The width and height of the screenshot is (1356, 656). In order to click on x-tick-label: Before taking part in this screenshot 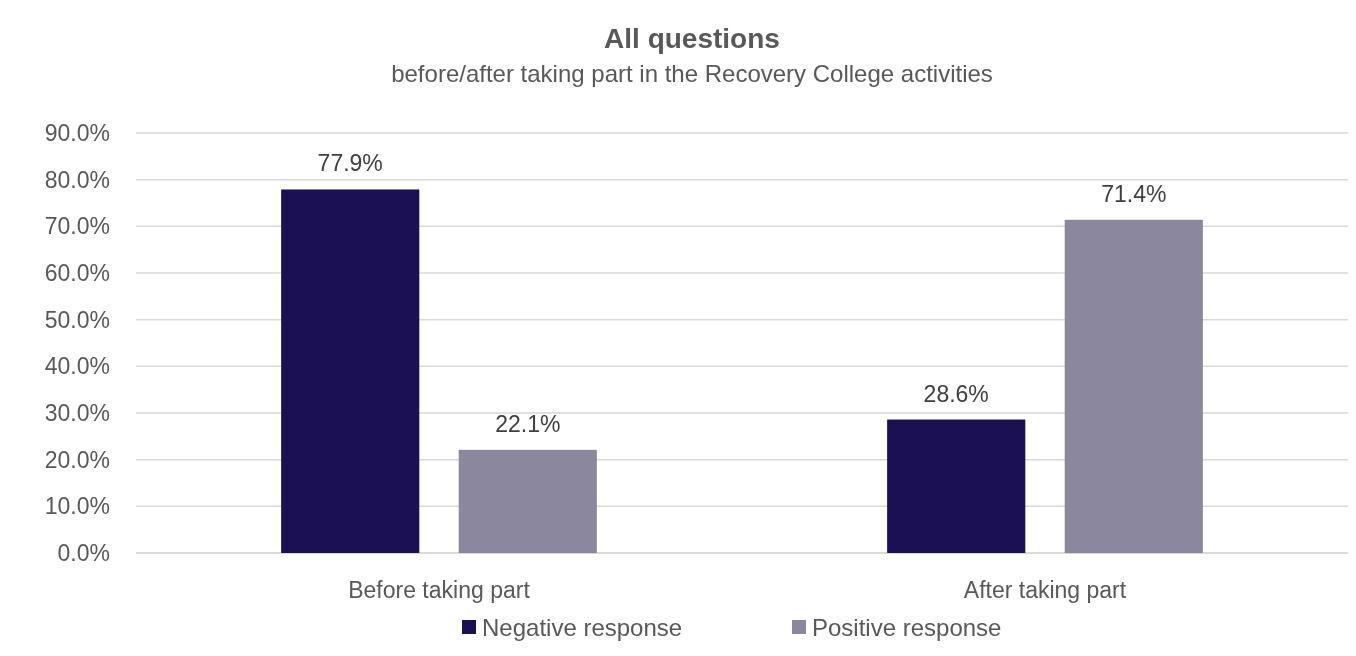, I will do `click(439, 590)`.